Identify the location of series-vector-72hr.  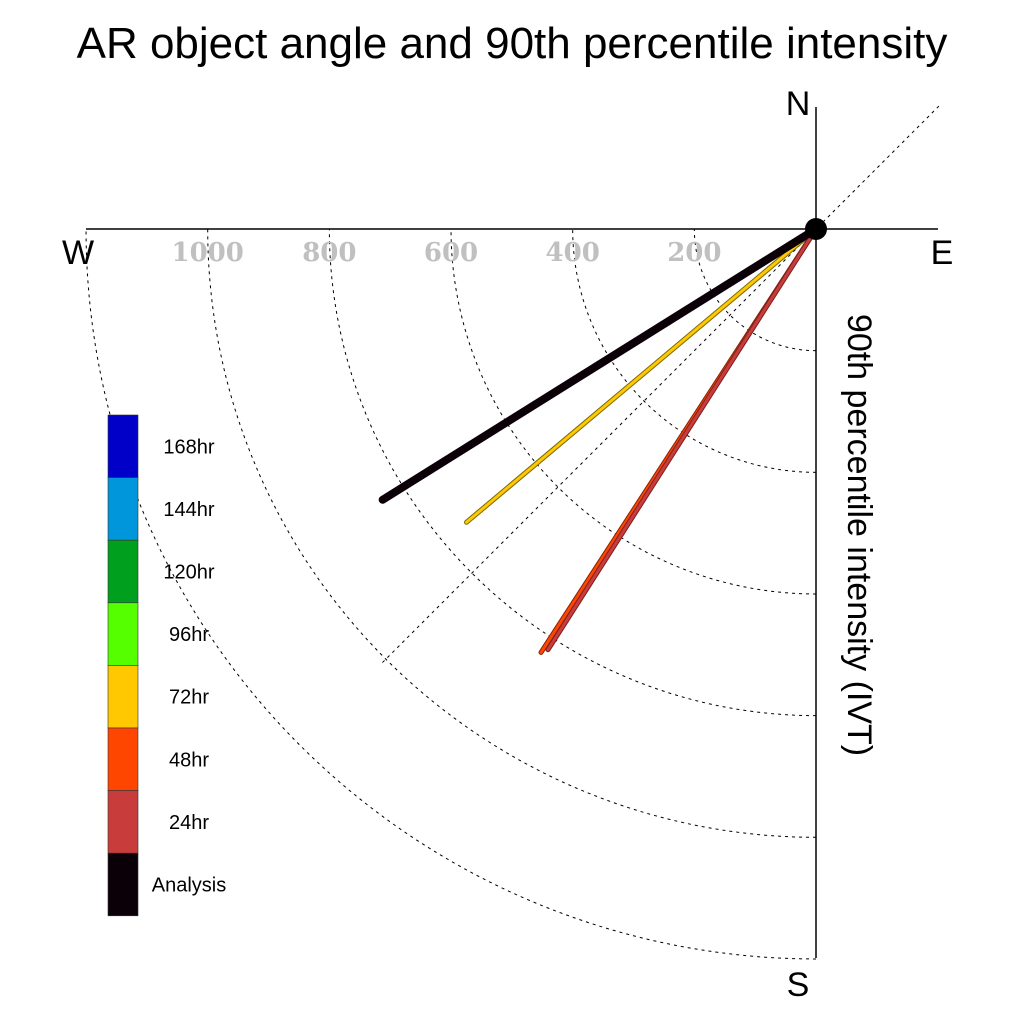
(641, 375).